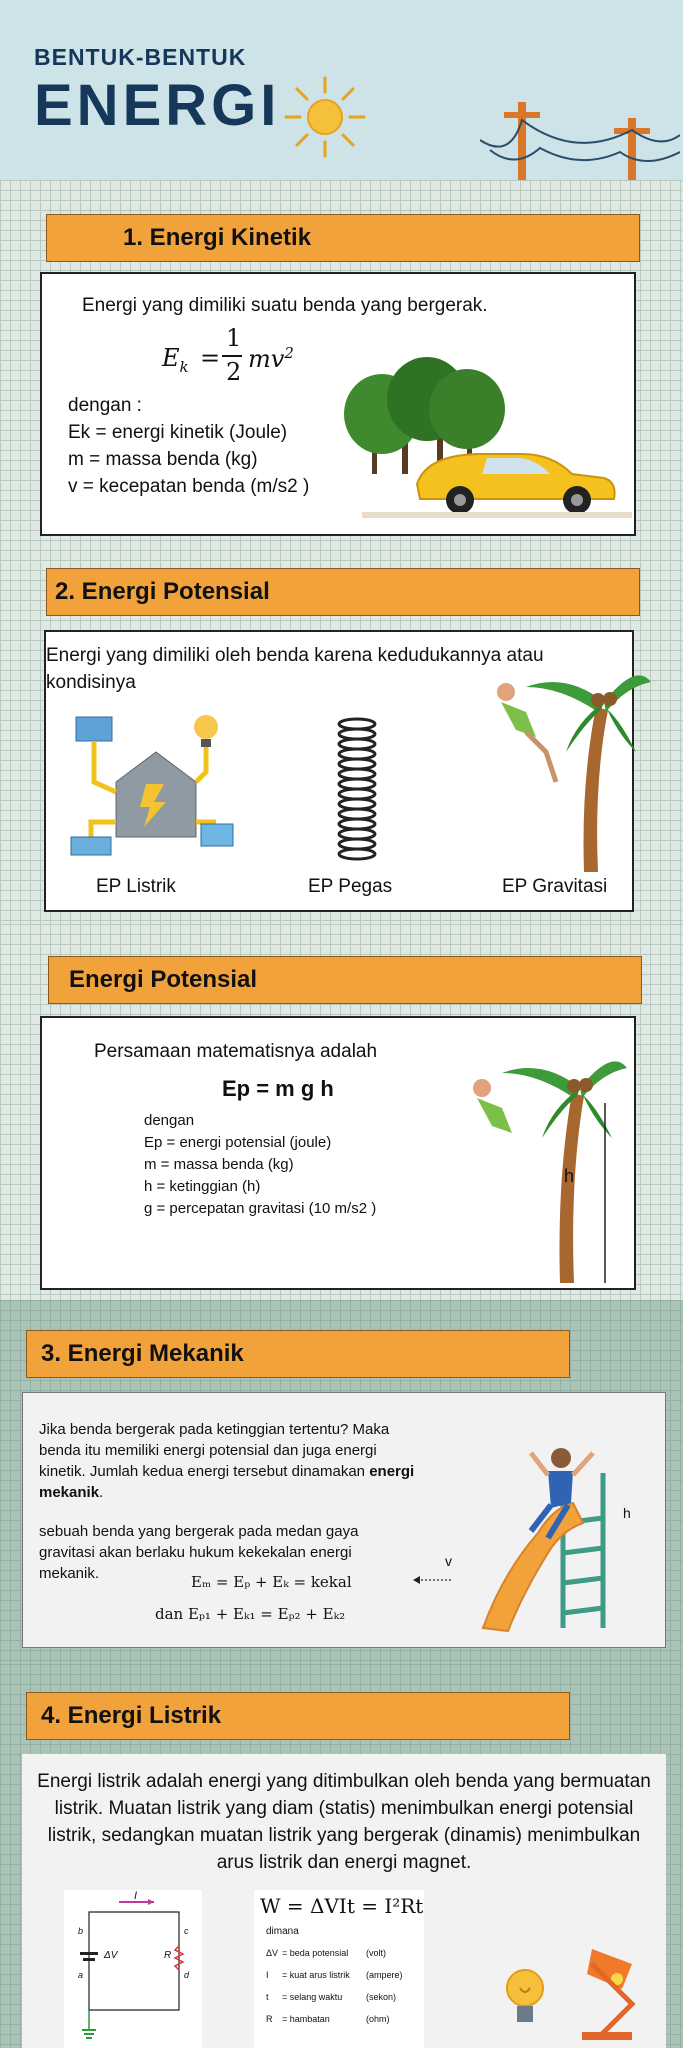 The height and width of the screenshot is (2048, 683). I want to click on palm-tree-fall-illustration, so click(574, 773).